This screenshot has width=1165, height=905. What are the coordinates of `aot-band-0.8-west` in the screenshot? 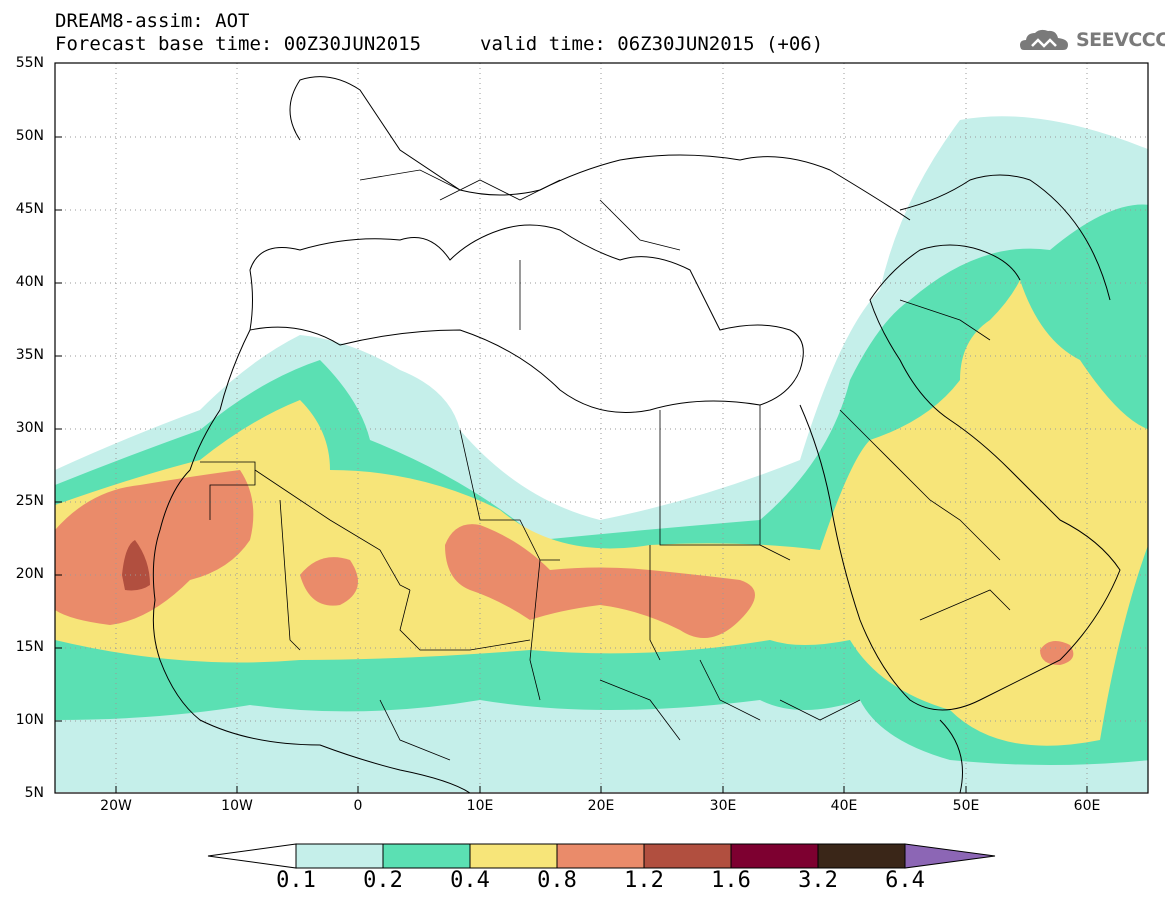 It's located at (154, 547).